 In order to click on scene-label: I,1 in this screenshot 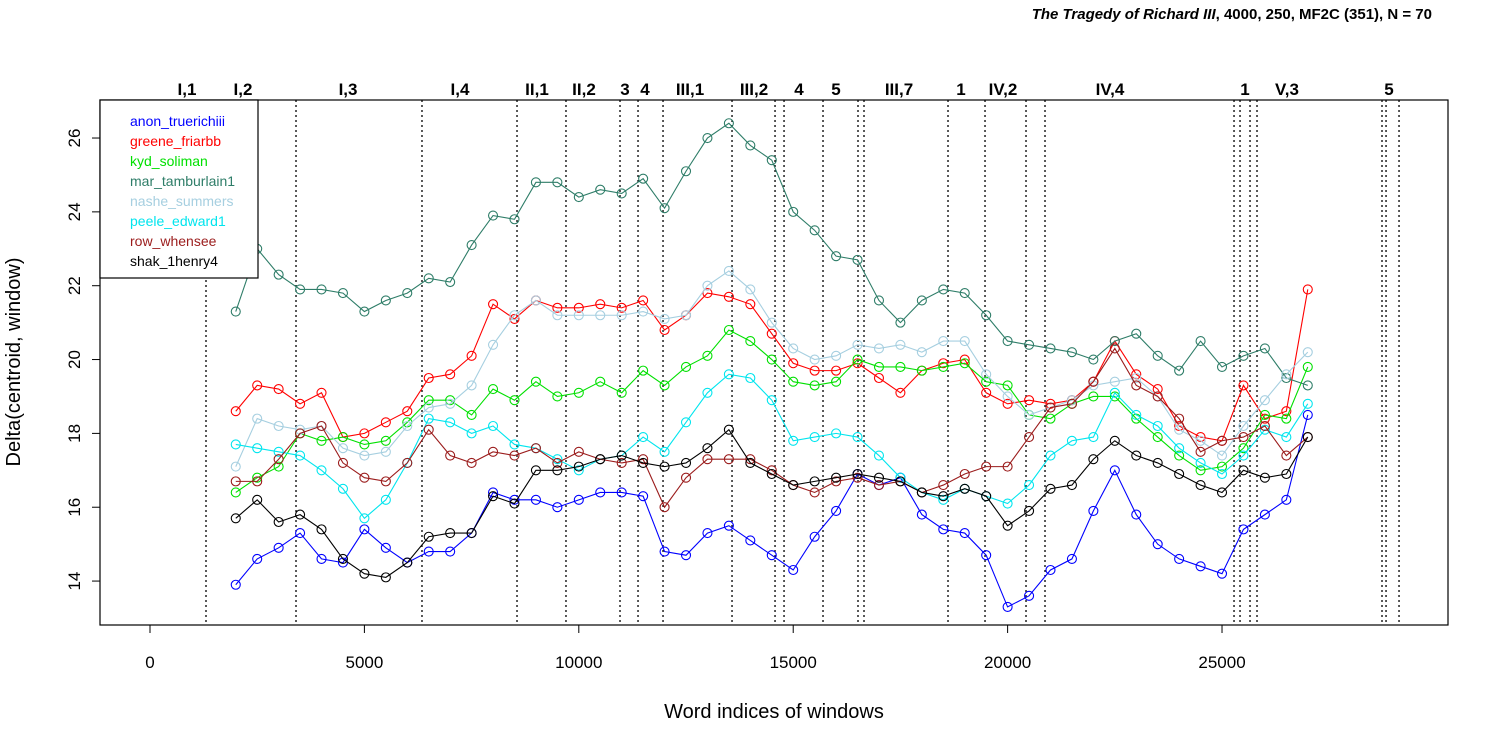, I will do `click(187, 89)`.